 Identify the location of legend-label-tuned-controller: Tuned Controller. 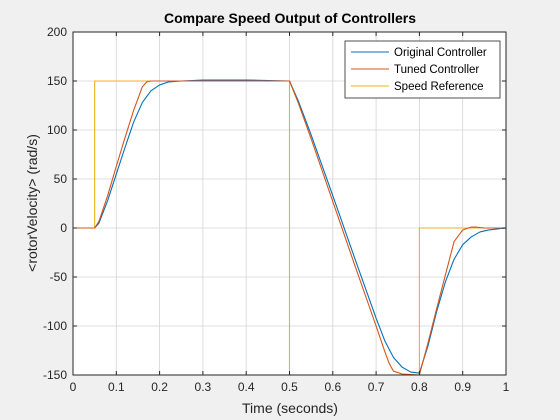
(436, 70).